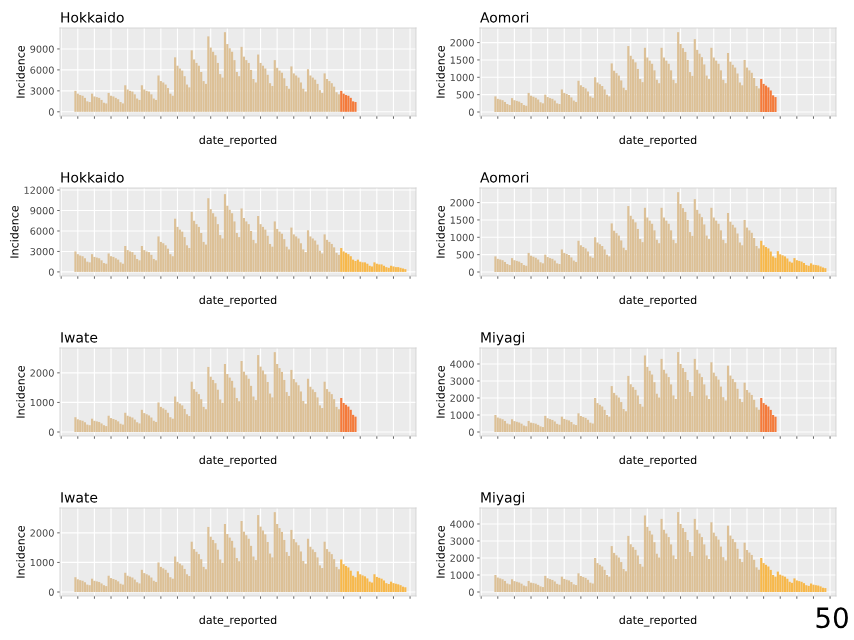 The height and width of the screenshot is (640, 854). I want to click on text: 50, so click(832, 618).